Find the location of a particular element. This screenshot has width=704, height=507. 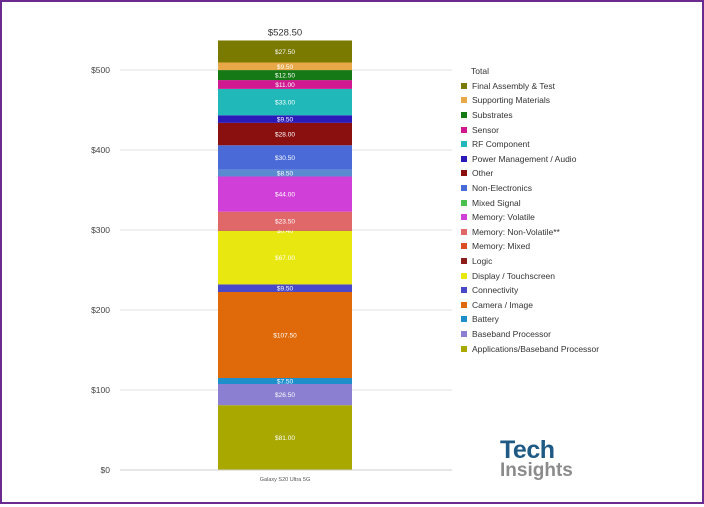

segment-label: $8.50 is located at coordinates (285, 174).